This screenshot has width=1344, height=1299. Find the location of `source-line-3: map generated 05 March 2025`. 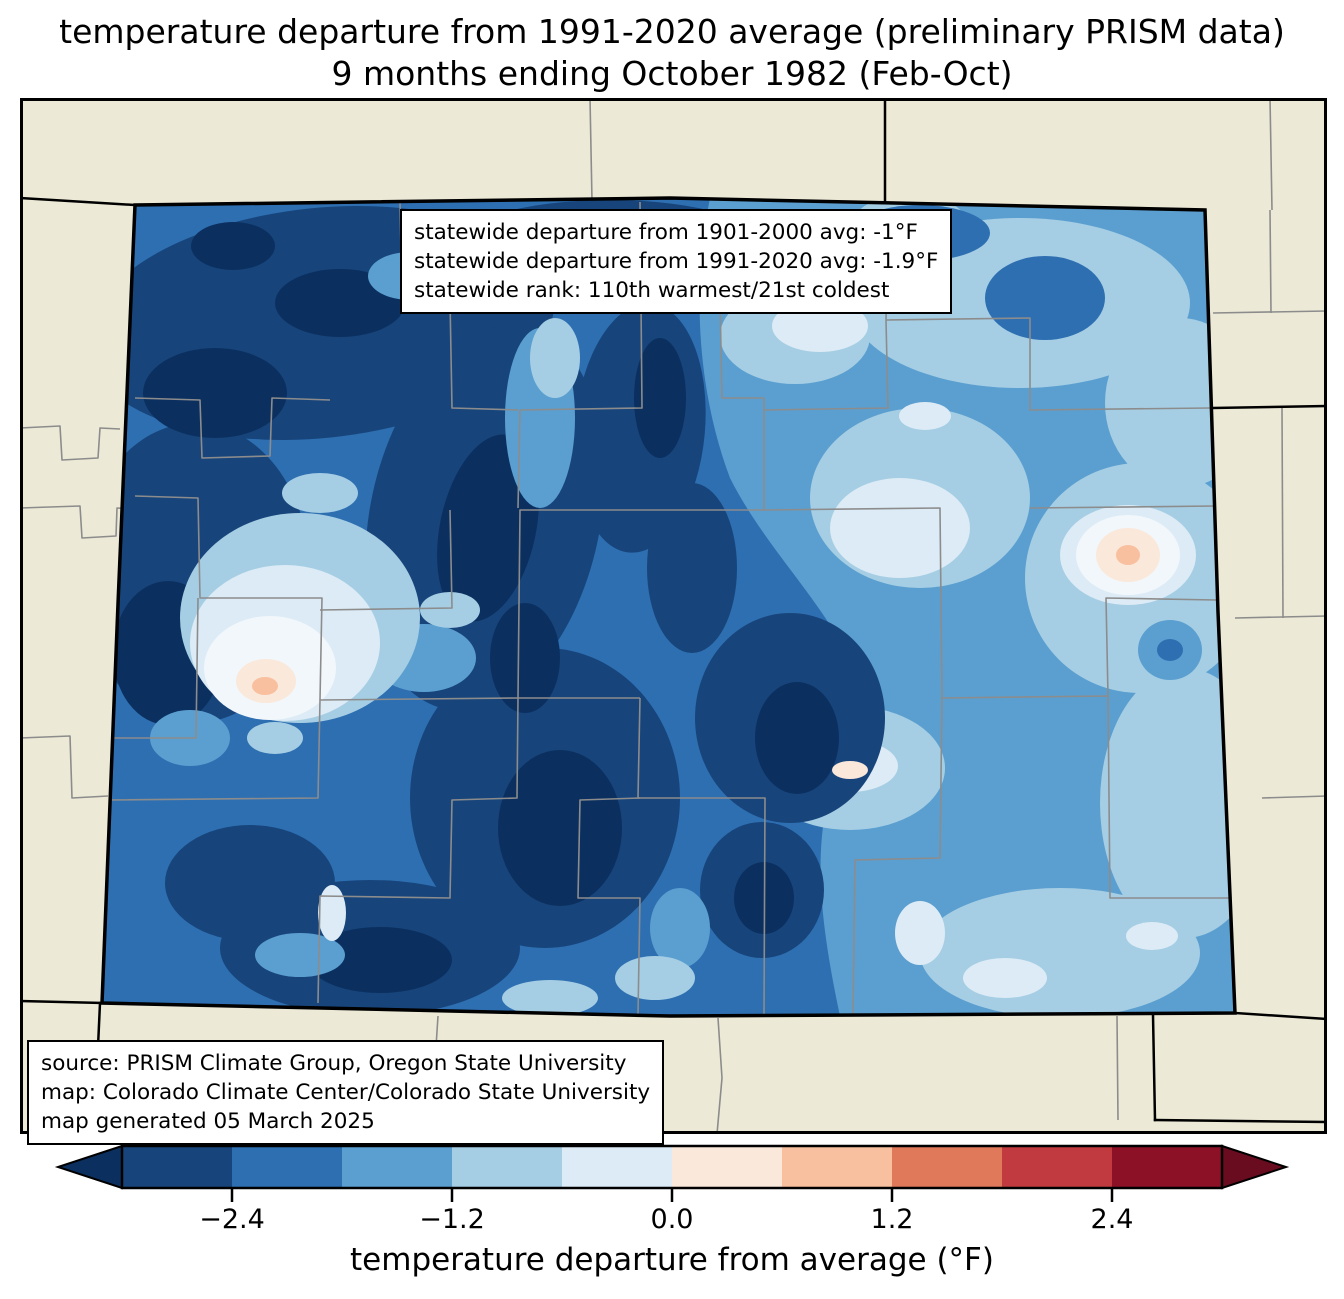

source-line-3: map generated 05 March 2025 is located at coordinates (208, 1121).